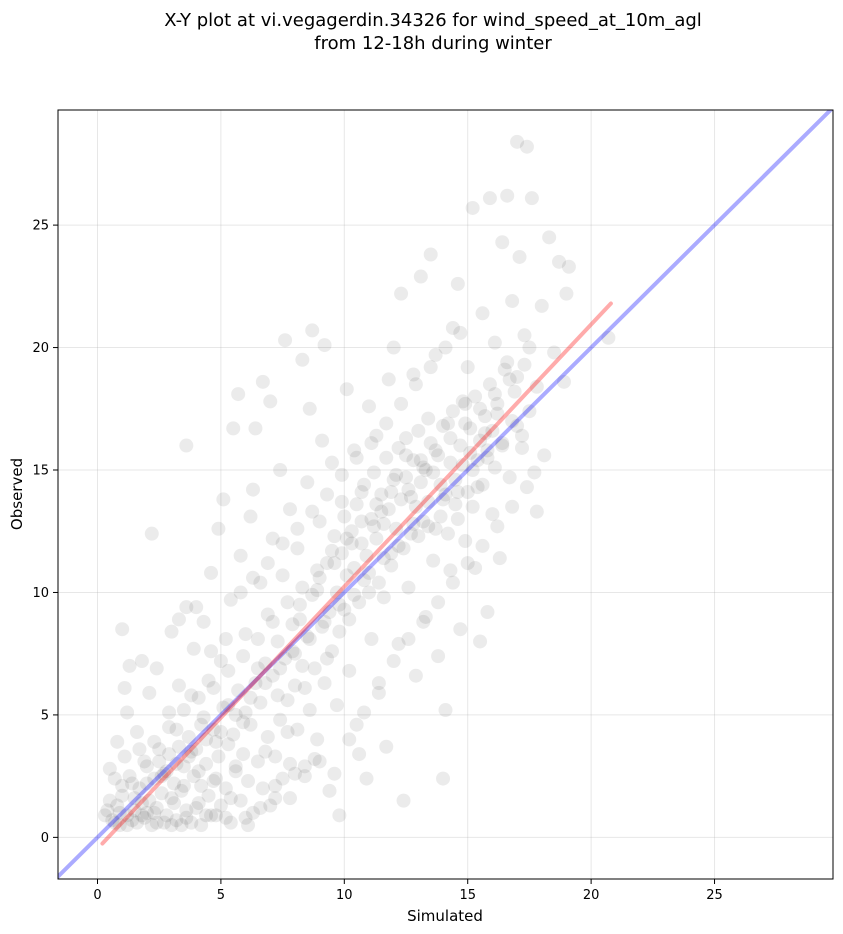  What do you see at coordinates (97, 895) in the screenshot?
I see `x-tick-label: 0` at bounding box center [97, 895].